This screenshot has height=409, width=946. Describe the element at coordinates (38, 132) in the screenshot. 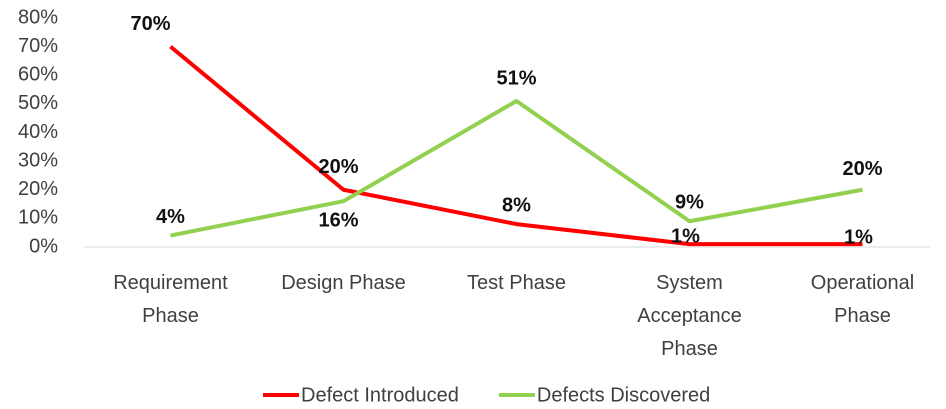

I see `y-tick-label: 40%` at that location.